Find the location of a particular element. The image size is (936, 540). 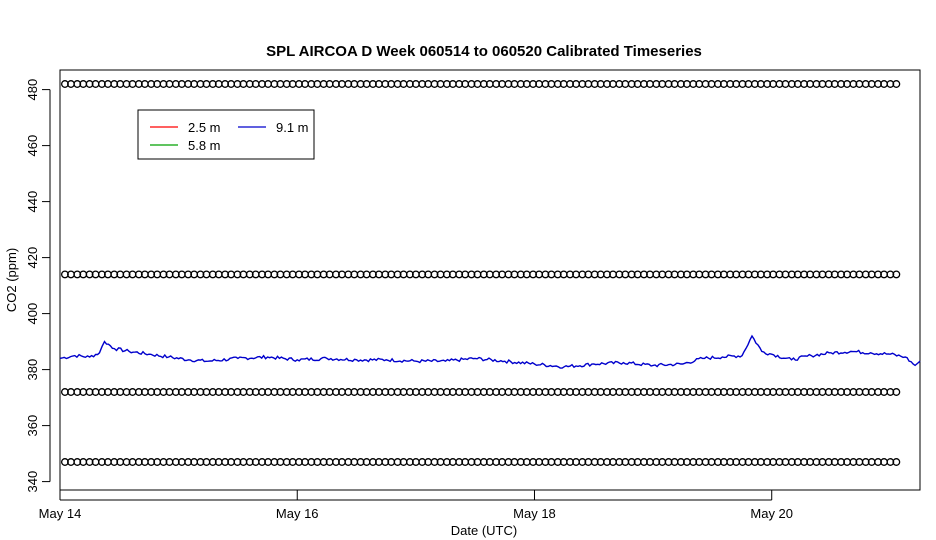

legend-label: 5.8 m is located at coordinates (204, 145).